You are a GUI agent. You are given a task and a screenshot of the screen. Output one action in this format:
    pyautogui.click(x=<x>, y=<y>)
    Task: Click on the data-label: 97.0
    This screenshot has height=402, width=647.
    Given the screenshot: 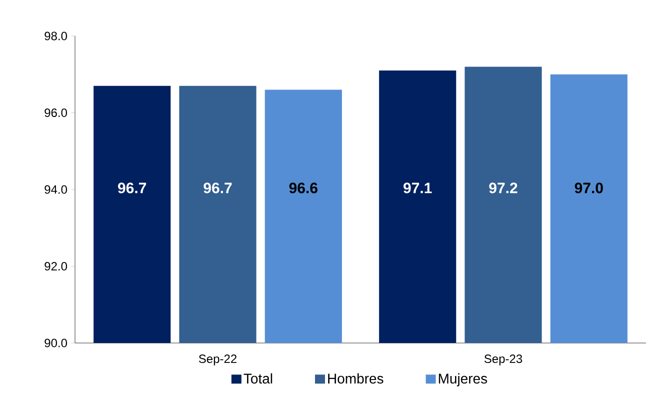 What is the action you would take?
    pyautogui.click(x=588, y=188)
    